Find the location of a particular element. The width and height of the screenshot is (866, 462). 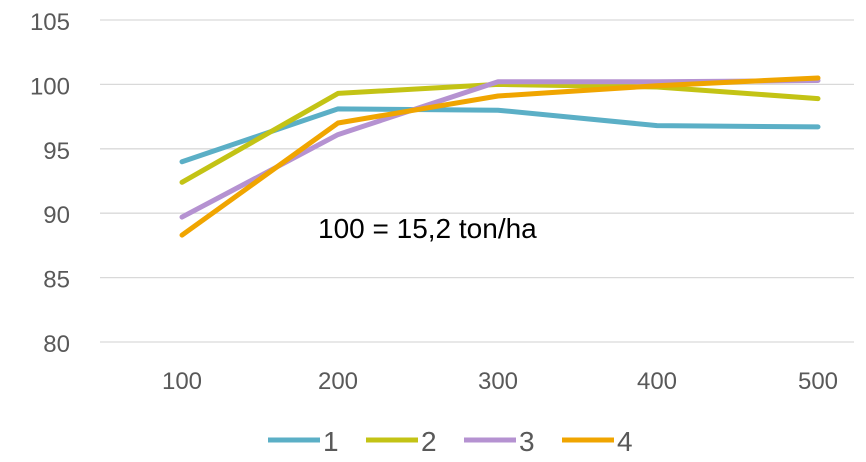

legend-label-2: 2 is located at coordinates (429, 441).